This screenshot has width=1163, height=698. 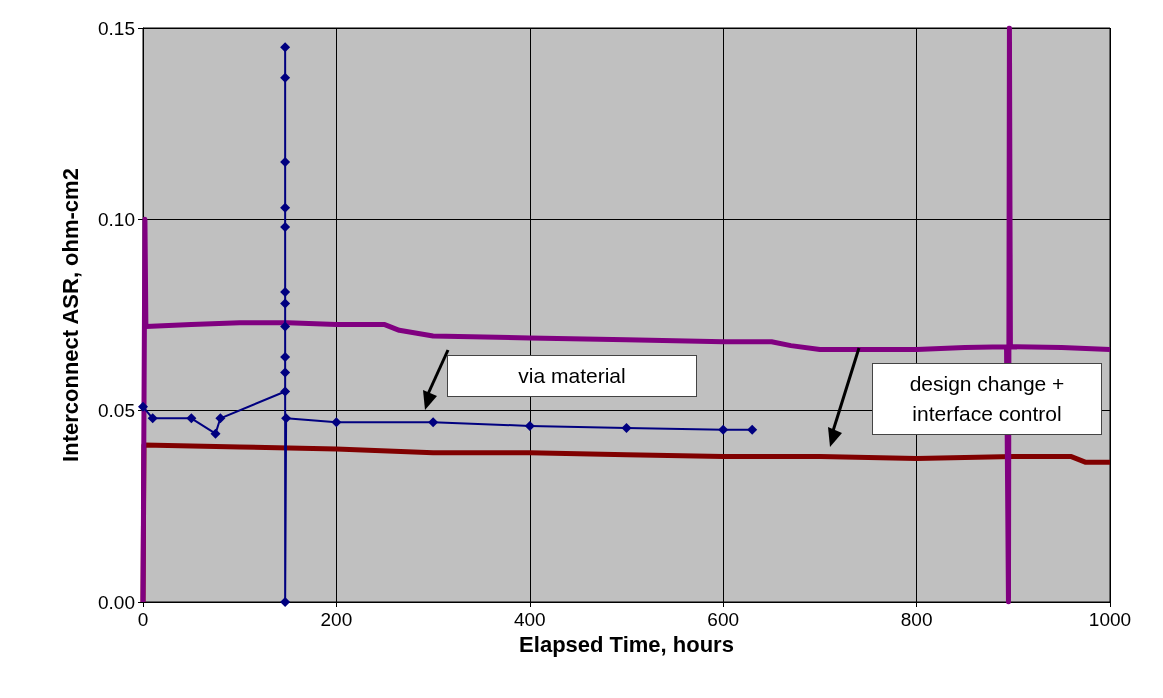 I want to click on y-tick-label: 0.05, so click(x=116, y=411).